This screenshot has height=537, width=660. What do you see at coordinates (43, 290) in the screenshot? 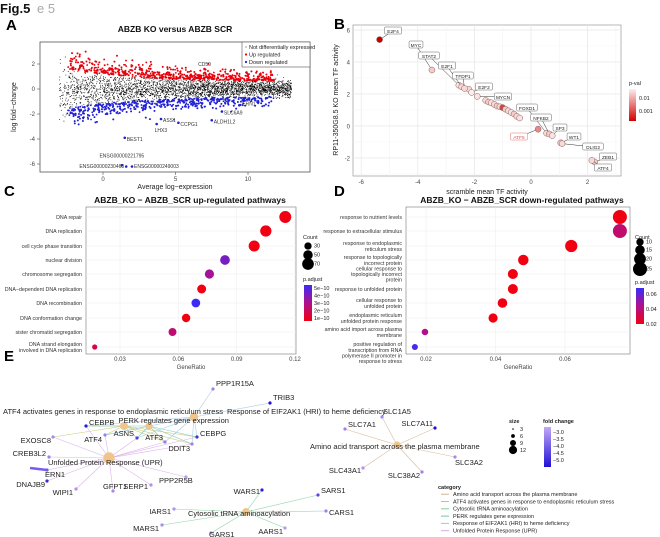
I see `pathway-label-line: DNA−dependent DNA replication` at bounding box center [43, 290].